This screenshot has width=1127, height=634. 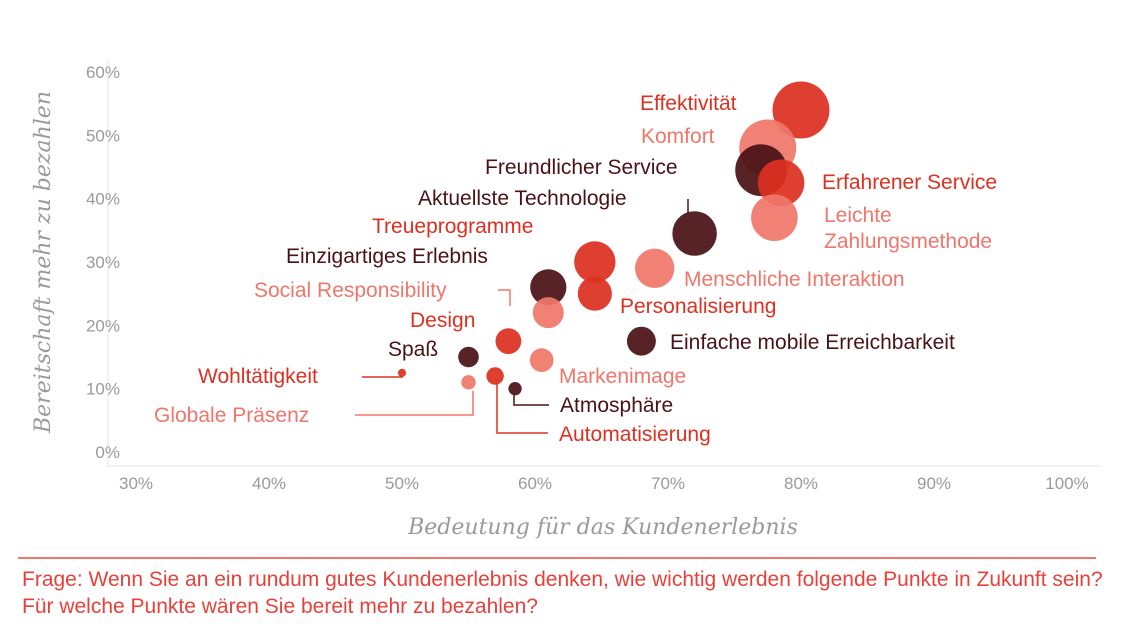 I want to click on footer-divider, so click(x=557, y=558).